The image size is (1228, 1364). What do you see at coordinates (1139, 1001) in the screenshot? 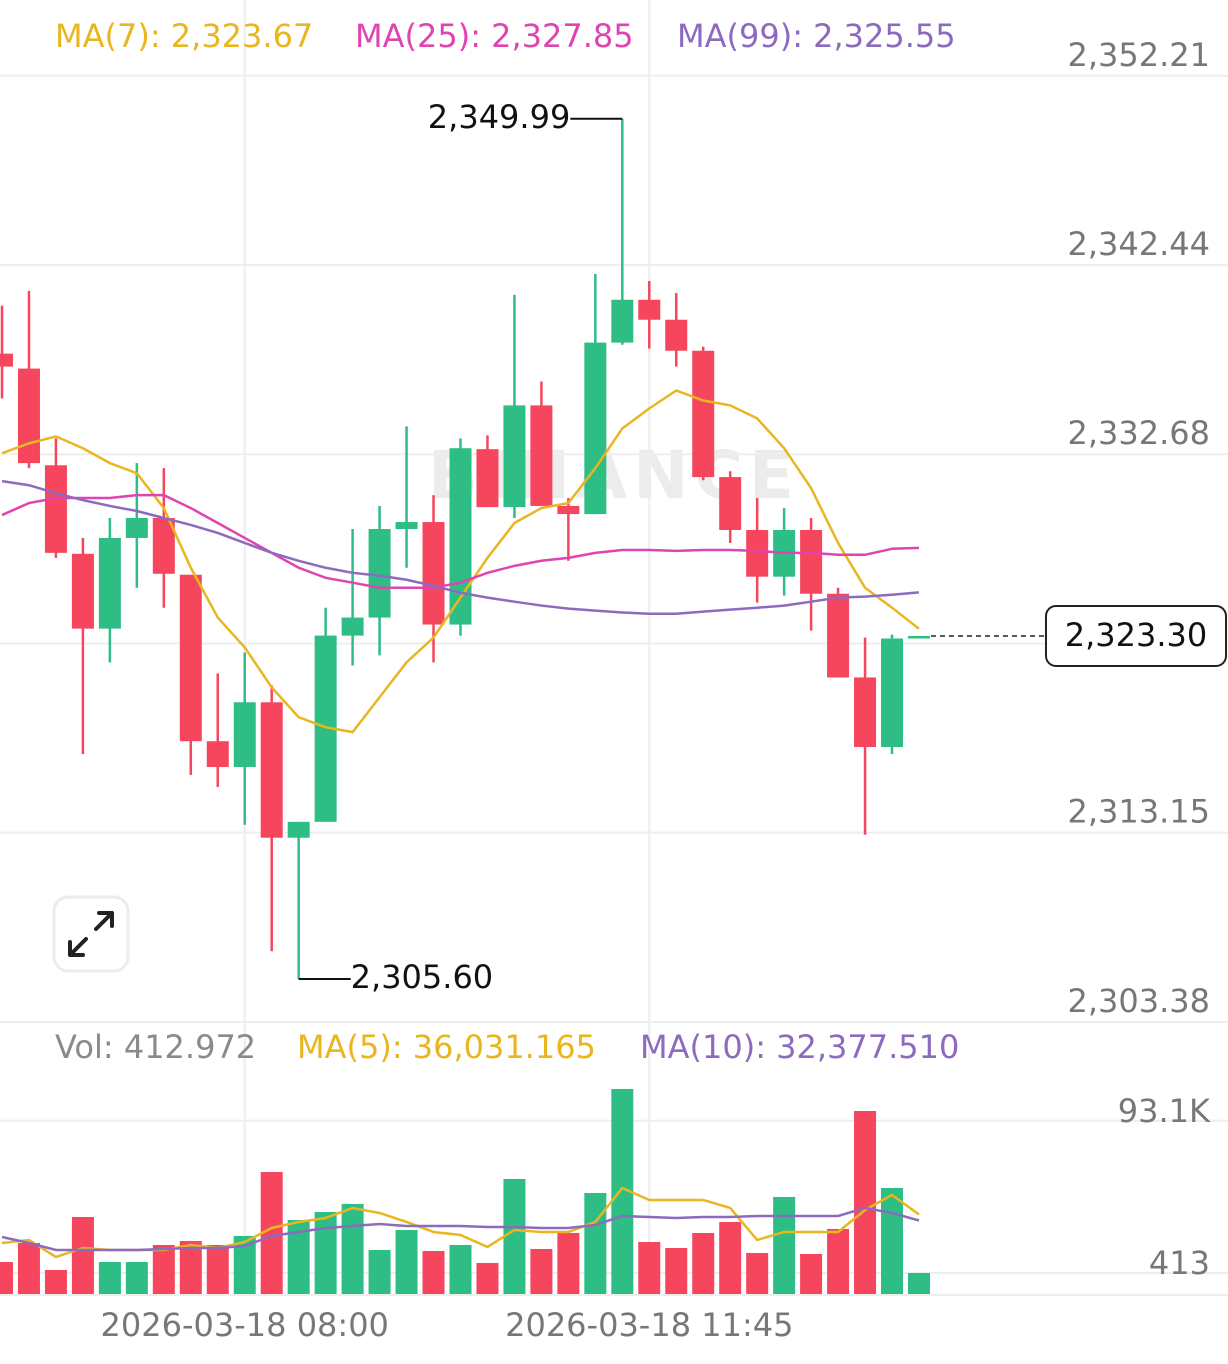
I see `y-tick-label: 2,303.38` at bounding box center [1139, 1001].